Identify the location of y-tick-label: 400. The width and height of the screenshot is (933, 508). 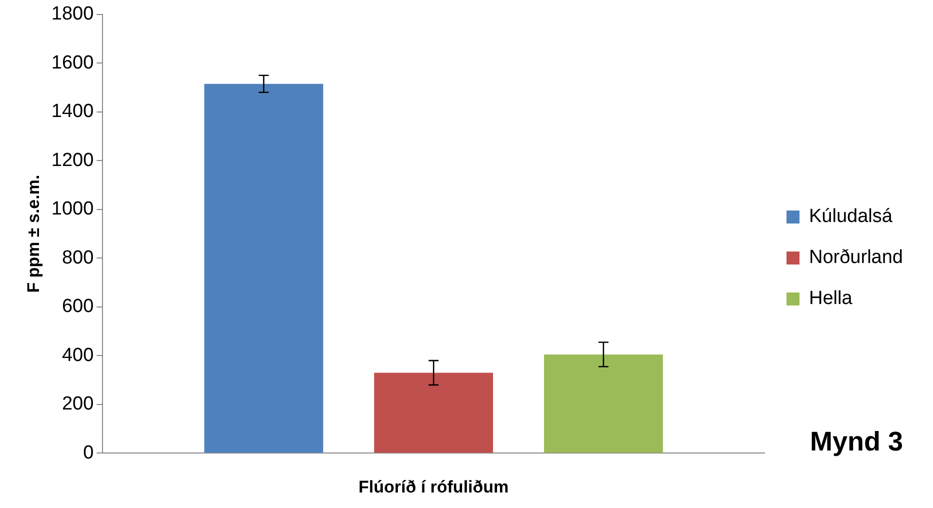
(78, 355).